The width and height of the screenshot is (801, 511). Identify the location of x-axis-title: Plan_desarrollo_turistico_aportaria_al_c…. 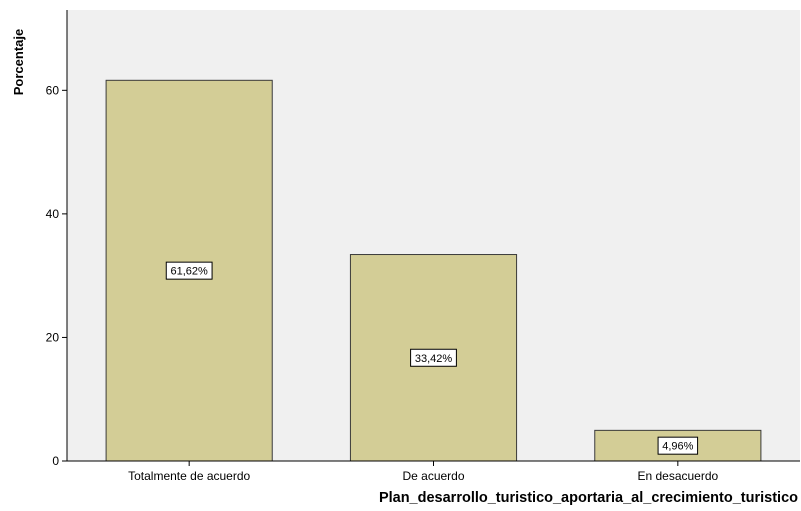
(588, 498).